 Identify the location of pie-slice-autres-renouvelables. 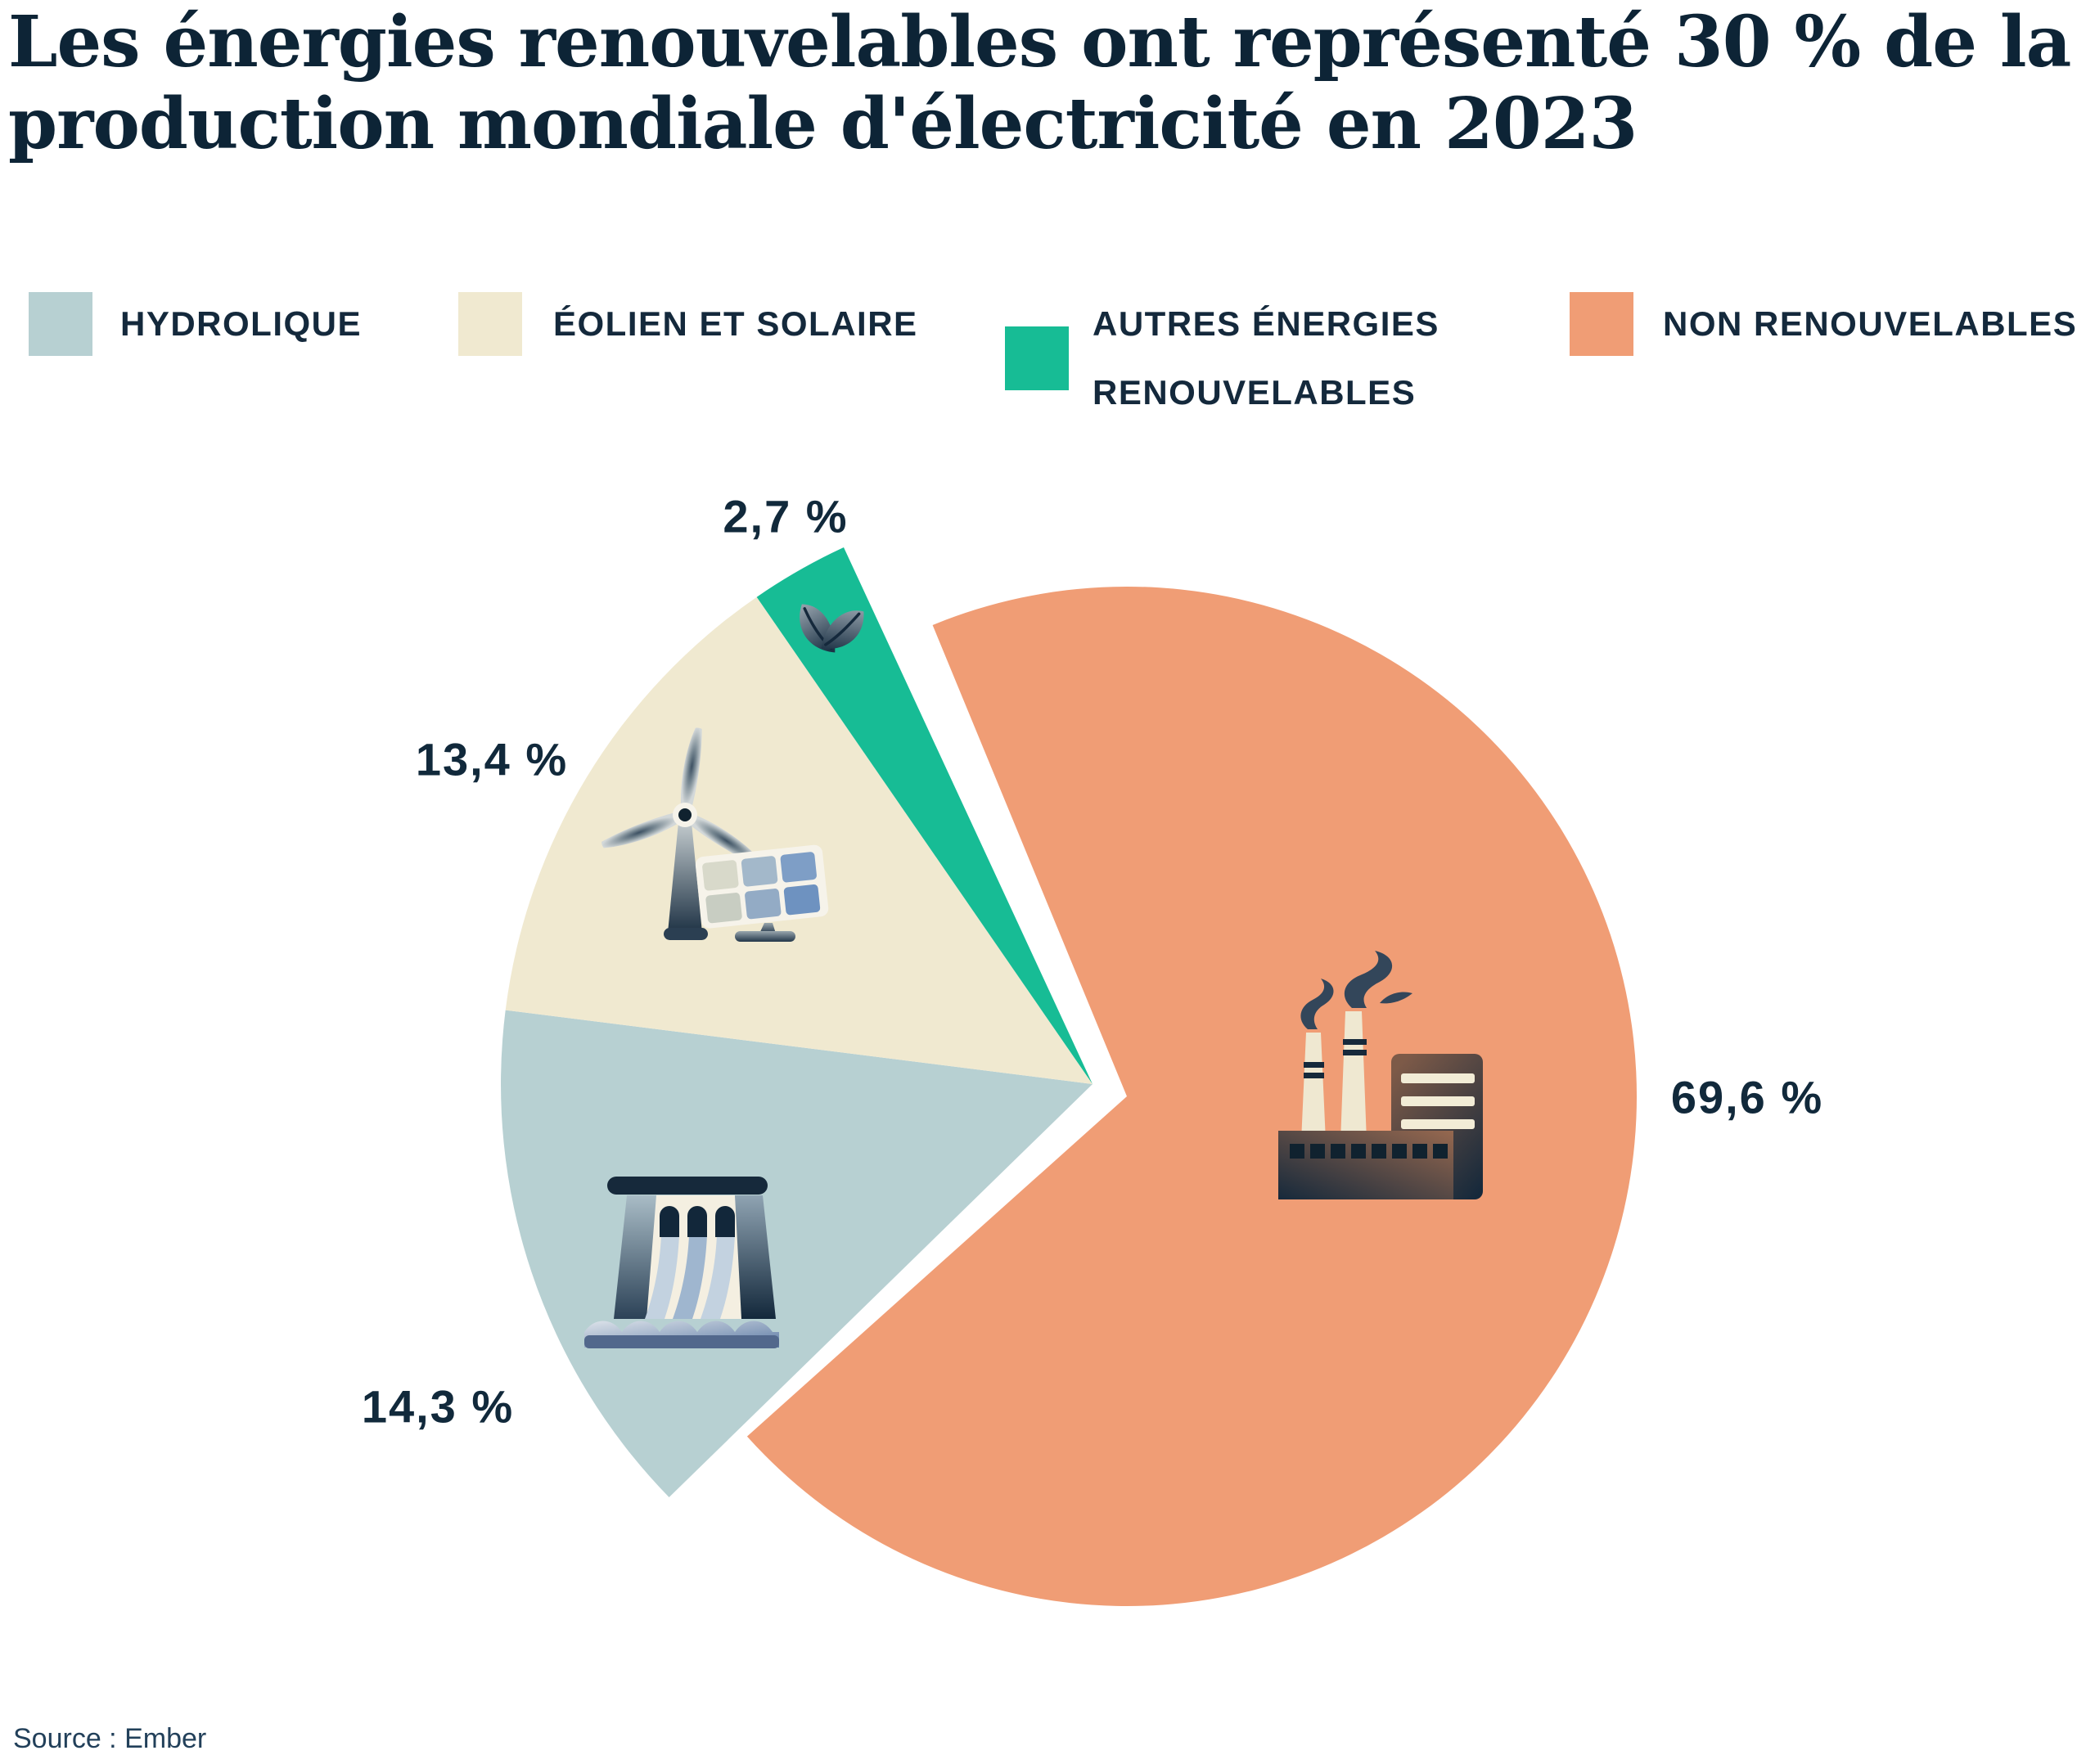
(924, 816).